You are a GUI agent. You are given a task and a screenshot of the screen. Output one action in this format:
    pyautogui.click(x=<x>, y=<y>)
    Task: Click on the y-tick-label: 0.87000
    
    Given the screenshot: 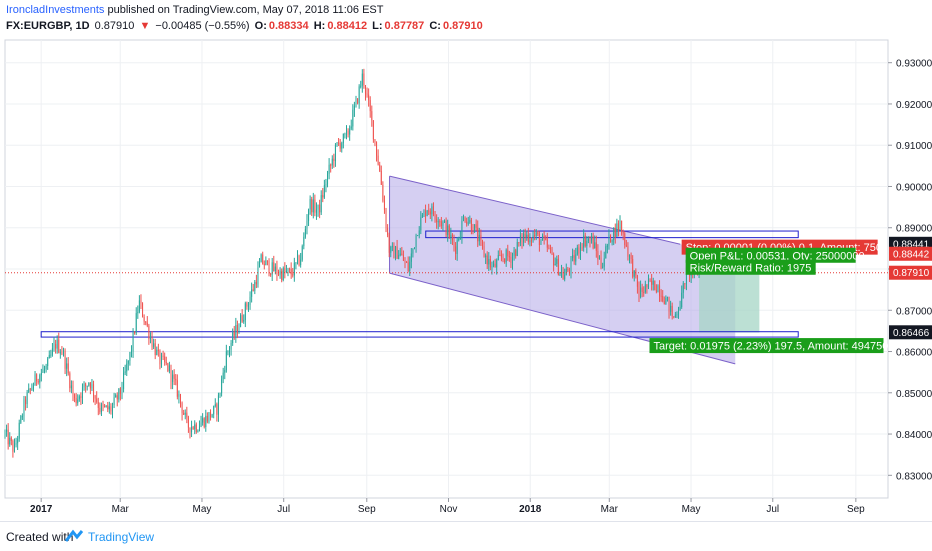 What is the action you would take?
    pyautogui.click(x=914, y=311)
    